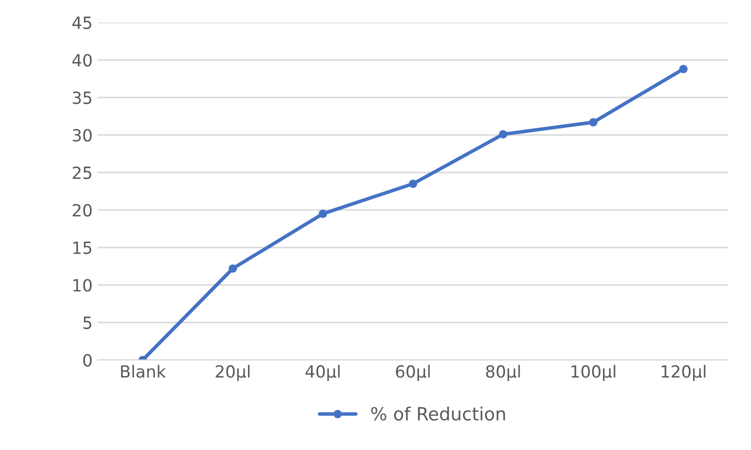  Describe the element at coordinates (82, 23) in the screenshot. I see `y-tick-label: 45` at that location.